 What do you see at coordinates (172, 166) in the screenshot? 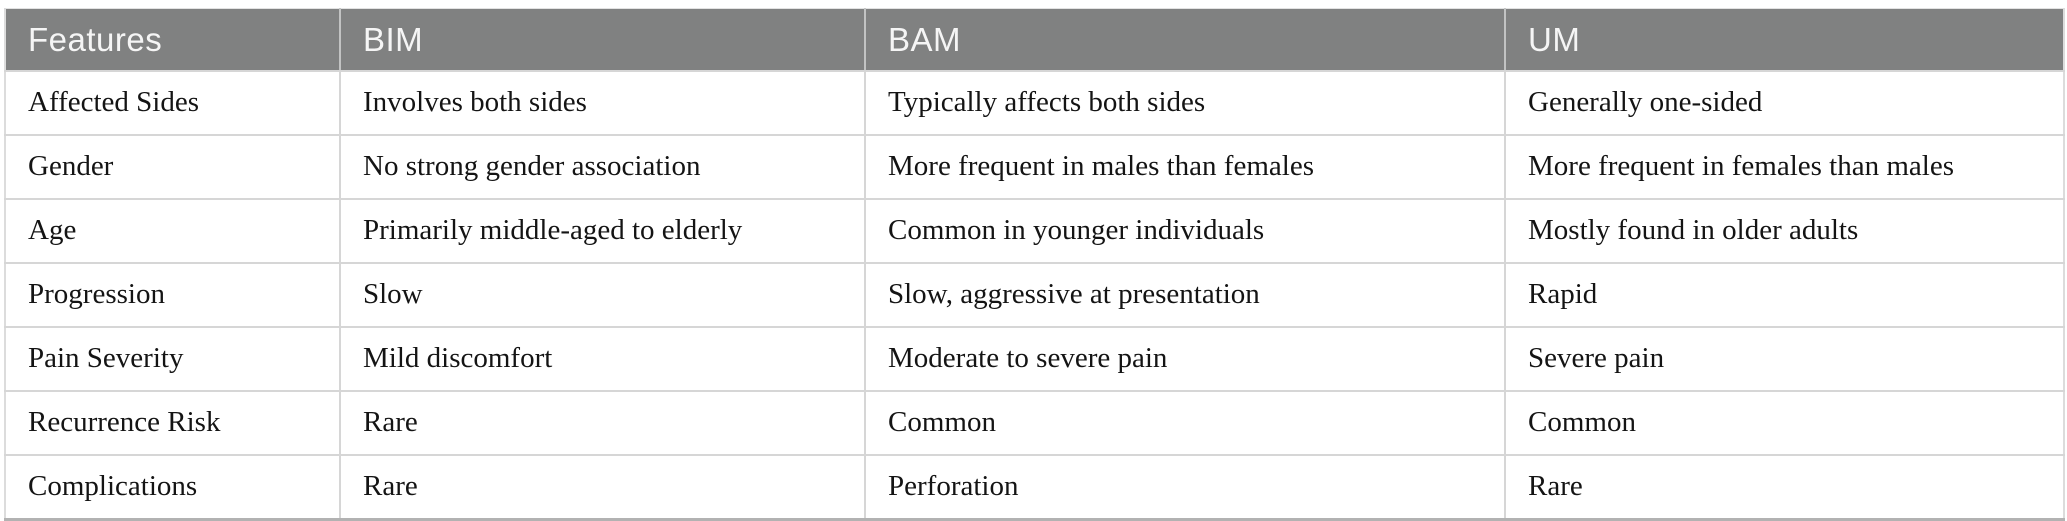
I see `feature-cell: Gender` at bounding box center [172, 166].